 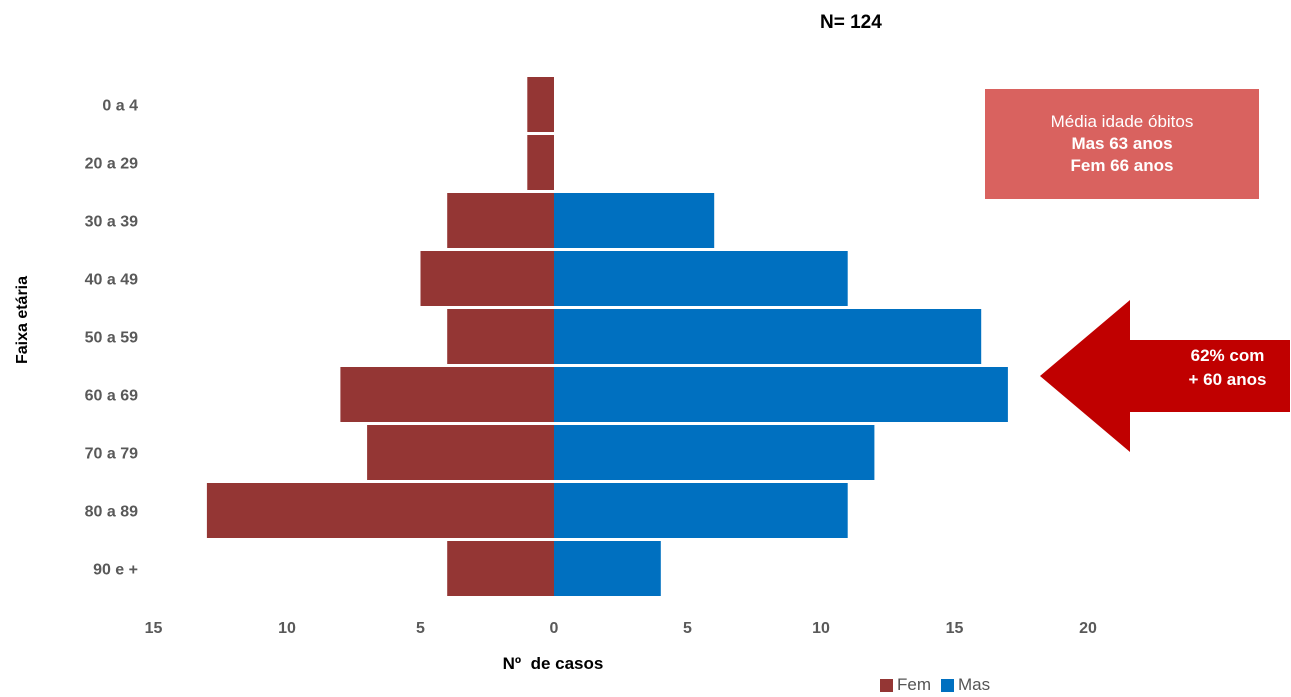 I want to click on y-tick-label: 40 a 49, so click(x=111, y=280).